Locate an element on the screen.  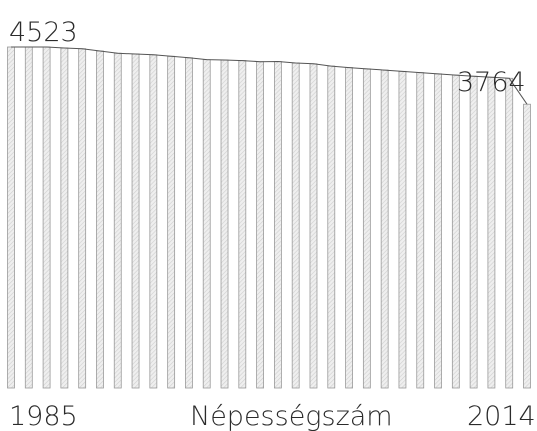
population-bar-2006 is located at coordinates (384, 229).